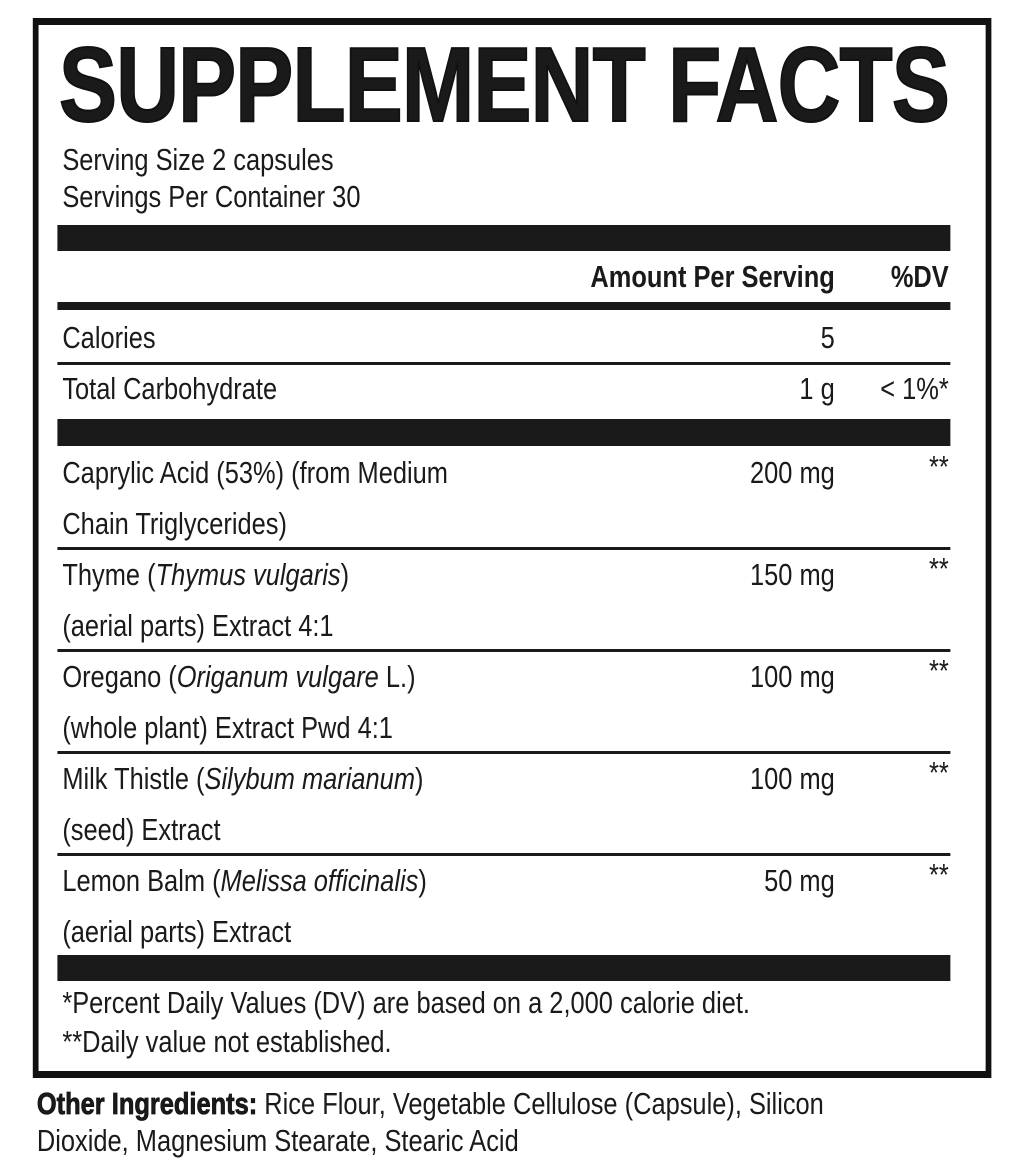 This screenshot has width=1013, height=1173. Describe the element at coordinates (504, 306) in the screenshot. I see `divider-medium` at that location.